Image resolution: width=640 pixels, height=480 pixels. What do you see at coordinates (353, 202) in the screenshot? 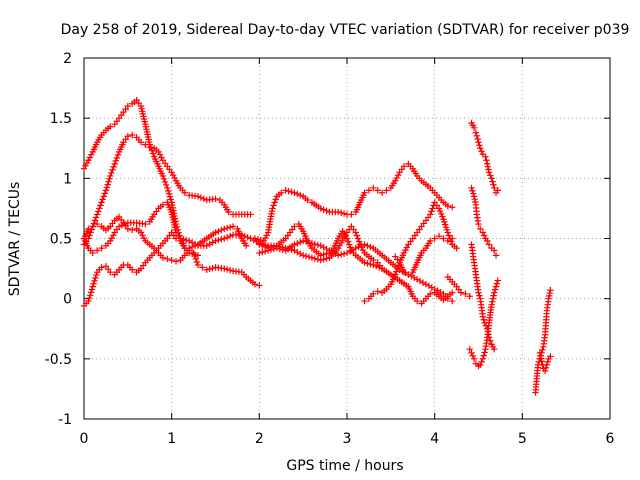
I see `series-sat-f` at bounding box center [353, 202].